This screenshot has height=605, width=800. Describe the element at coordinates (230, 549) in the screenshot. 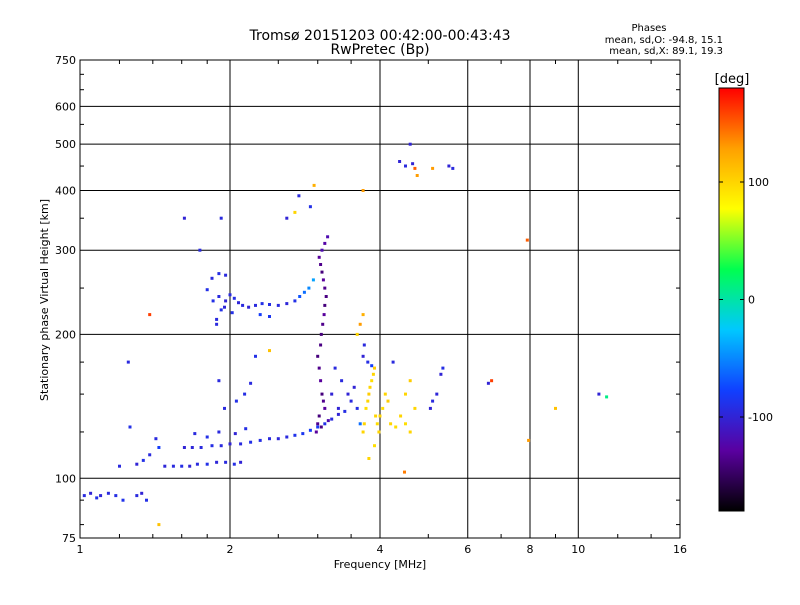

I see `x-tick-label-1: 2` at that location.